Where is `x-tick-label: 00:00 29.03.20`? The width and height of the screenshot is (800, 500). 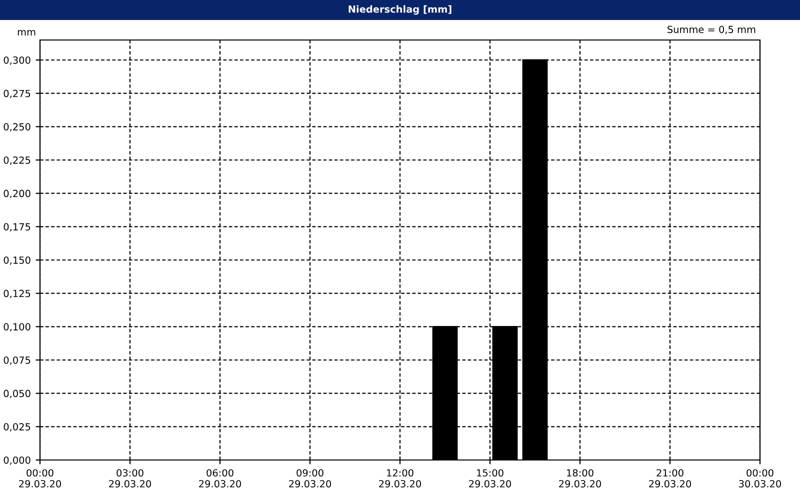
x-tick-label: 00:00 29.03.20 is located at coordinates (40, 478).